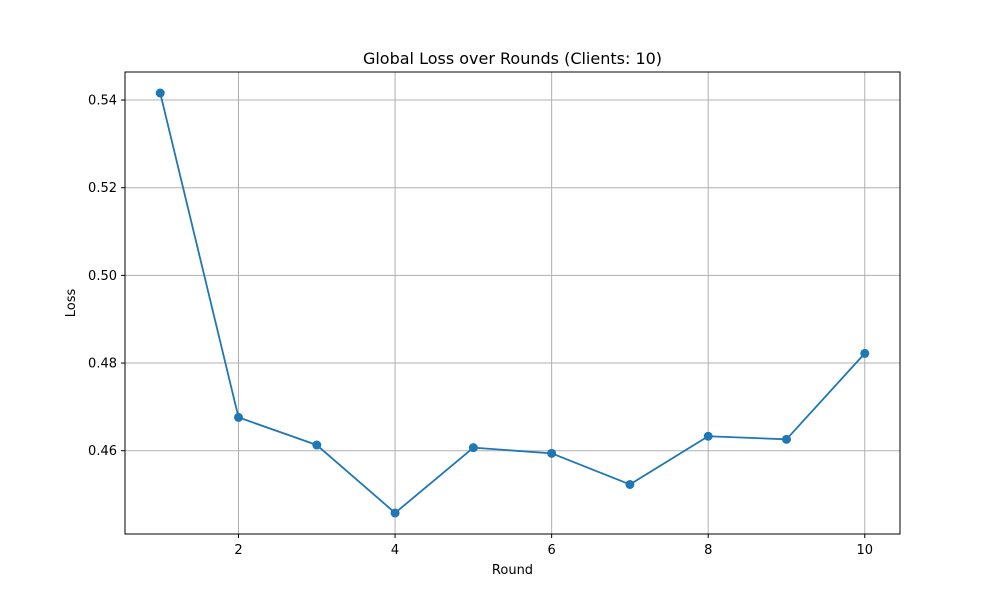  What do you see at coordinates (102, 276) in the screenshot?
I see `y-tick-label: 0.50` at bounding box center [102, 276].